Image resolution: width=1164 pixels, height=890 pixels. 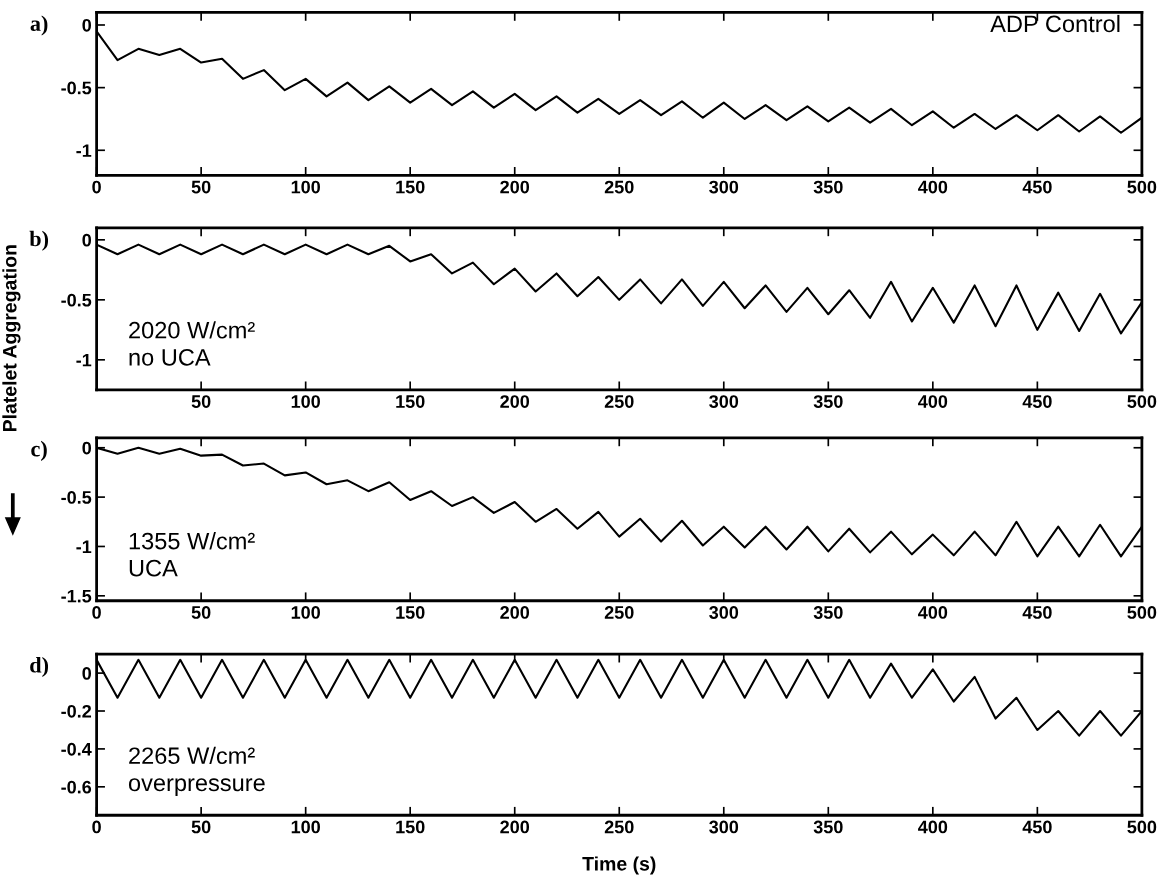 What do you see at coordinates (76, 749) in the screenshot?
I see `y-tick-label: -0.4` at bounding box center [76, 749].